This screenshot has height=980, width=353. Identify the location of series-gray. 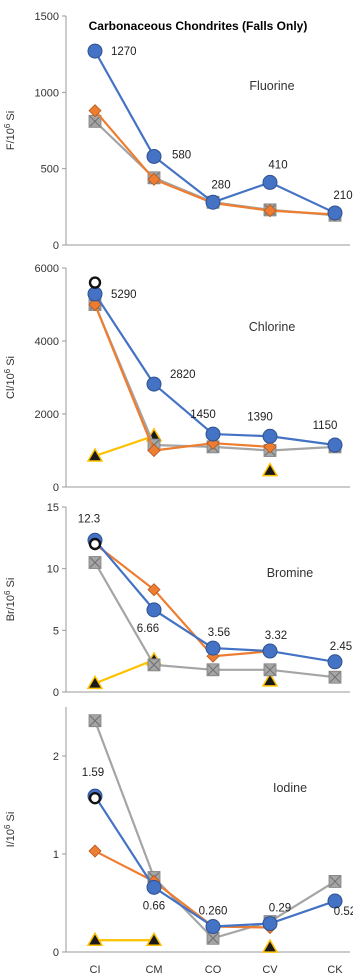
(215, 620).